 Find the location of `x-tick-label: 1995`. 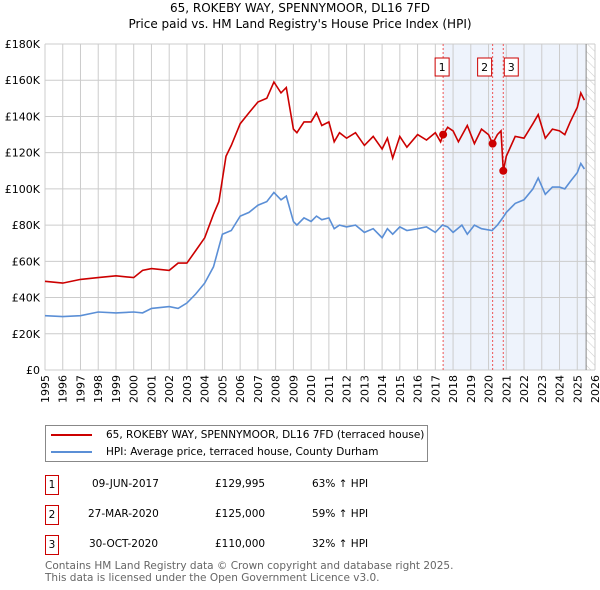

x-tick-label: 1995 is located at coordinates (45, 389).